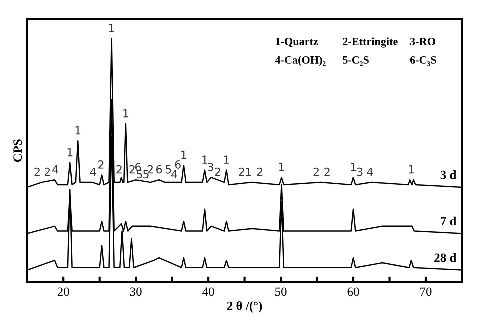 The image size is (480, 321). What do you see at coordinates (18, 151) in the screenshot?
I see `y-axis-title: CPS` at bounding box center [18, 151].